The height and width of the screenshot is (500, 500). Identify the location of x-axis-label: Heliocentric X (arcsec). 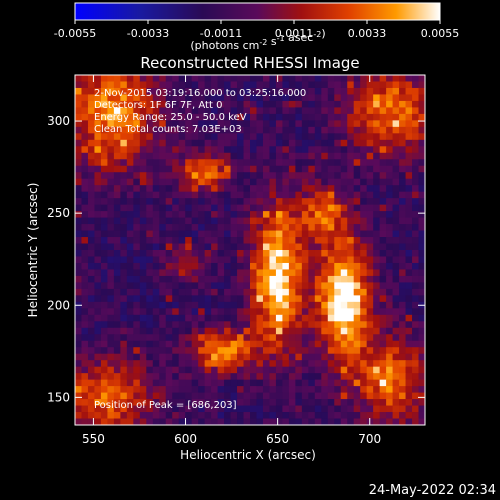
(248, 455).